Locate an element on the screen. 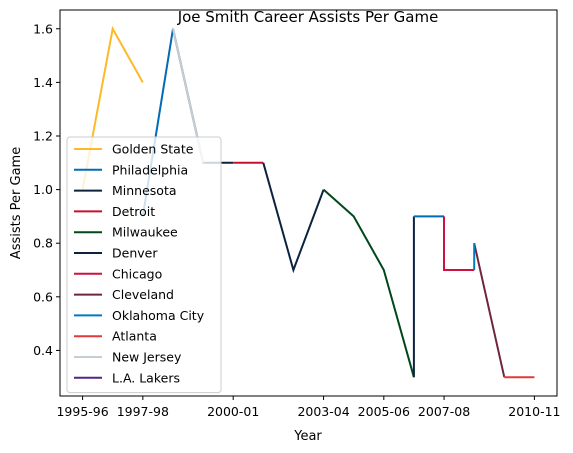 This screenshot has width=573, height=453. x-tick-label: 1995-96 is located at coordinates (82, 411).